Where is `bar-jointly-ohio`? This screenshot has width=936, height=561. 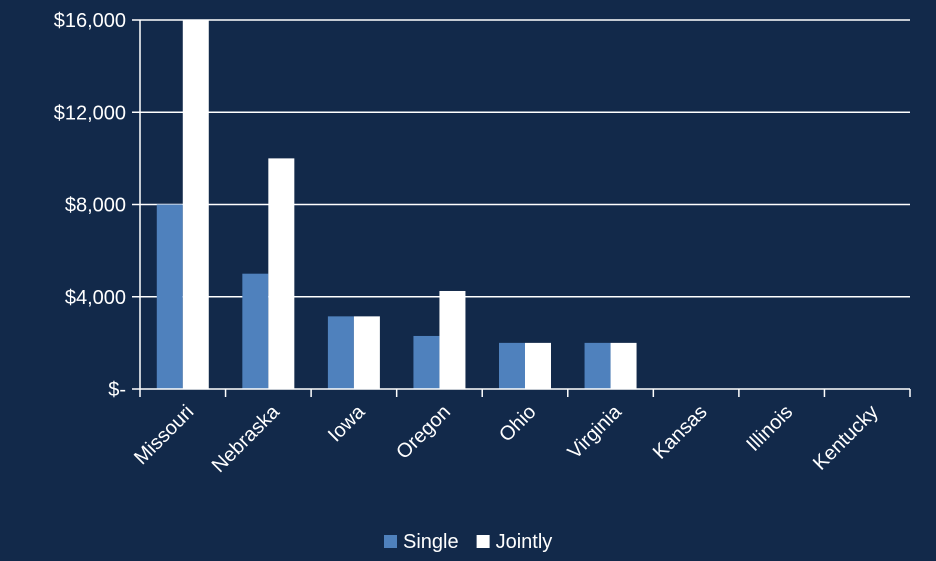 bar-jointly-ohio is located at coordinates (538, 365).